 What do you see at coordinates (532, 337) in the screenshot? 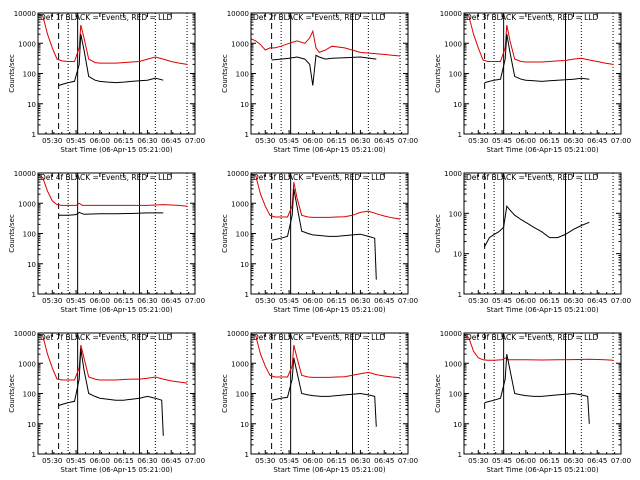
I see `panel-title: Det 9f BLACK = Events, RED = LLD` at bounding box center [532, 337].